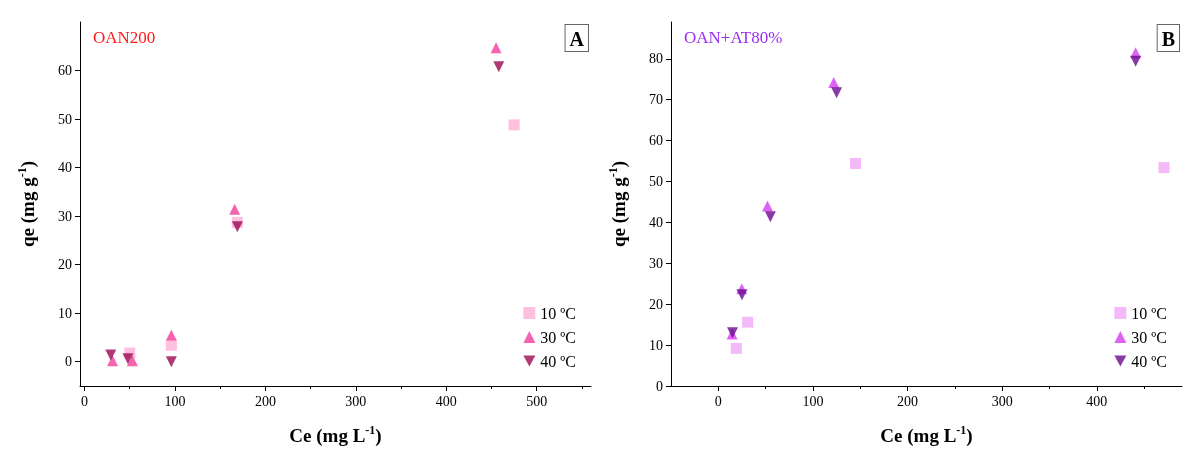 The height and width of the screenshot is (460, 1198). What do you see at coordinates (577, 39) in the screenshot?
I see `annotation: A` at bounding box center [577, 39].